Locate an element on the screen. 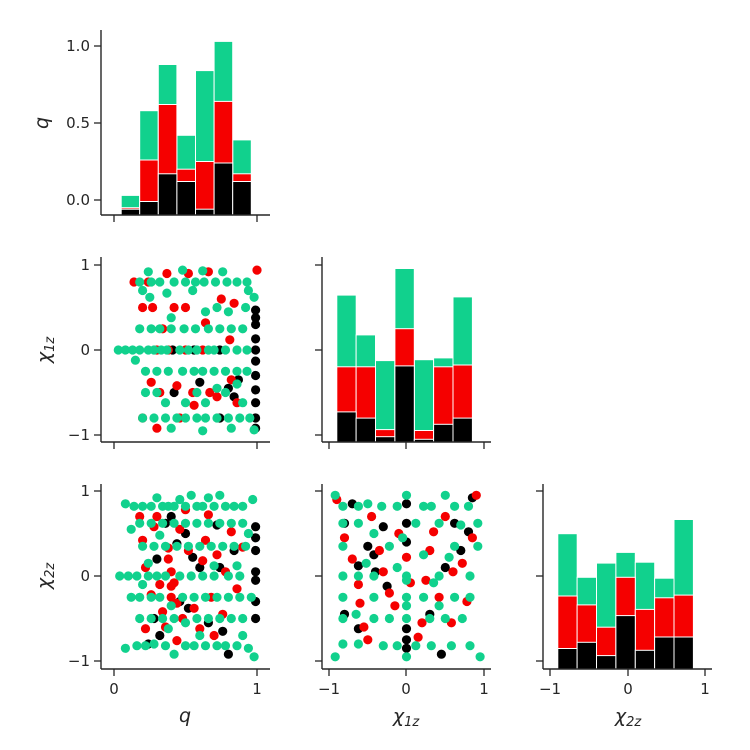 The image size is (750, 750). scatter-q-chi2z-ytick-label: 1 is located at coordinates (85, 491).